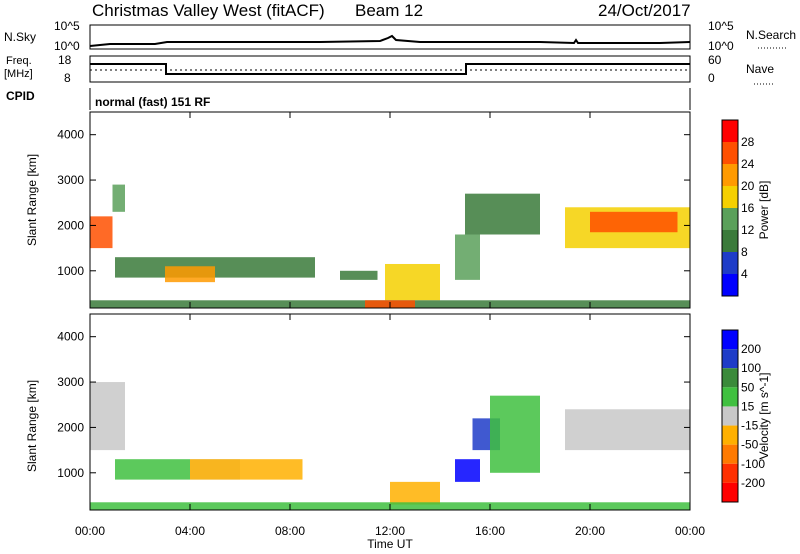 The width and height of the screenshot is (800, 554). Describe the element at coordinates (70, 427) in the screenshot. I see `vel-ytick-label-2: 2000` at that location.